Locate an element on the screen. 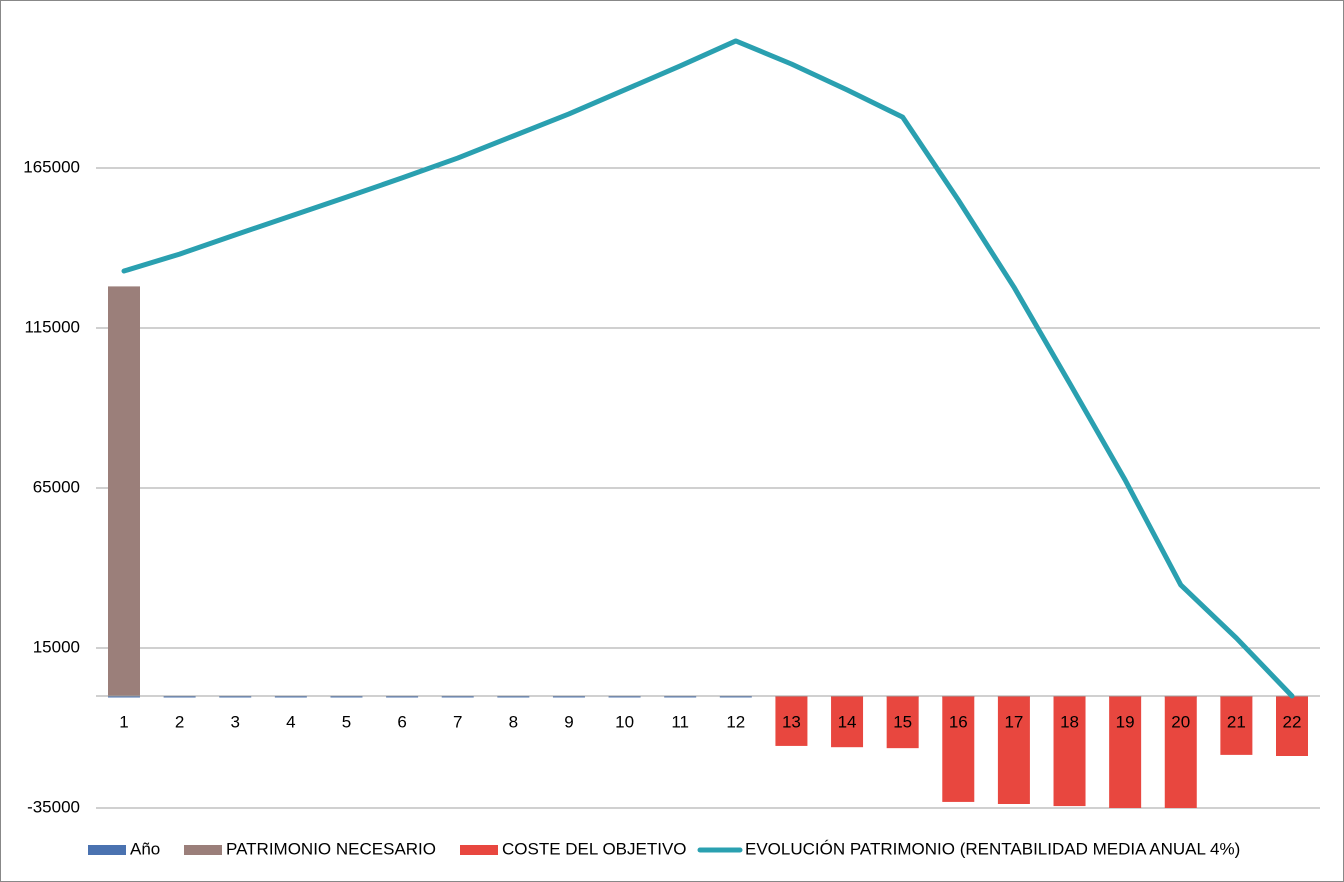 The image size is (1344, 882). legend-label: PATRIMONIO NECESARIO is located at coordinates (331, 848).